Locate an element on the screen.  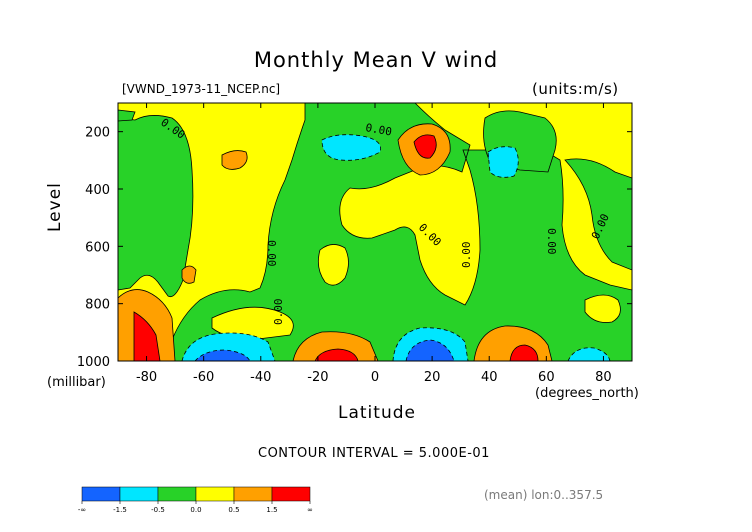
colorbar-label: 1.5 is located at coordinates (271, 510).